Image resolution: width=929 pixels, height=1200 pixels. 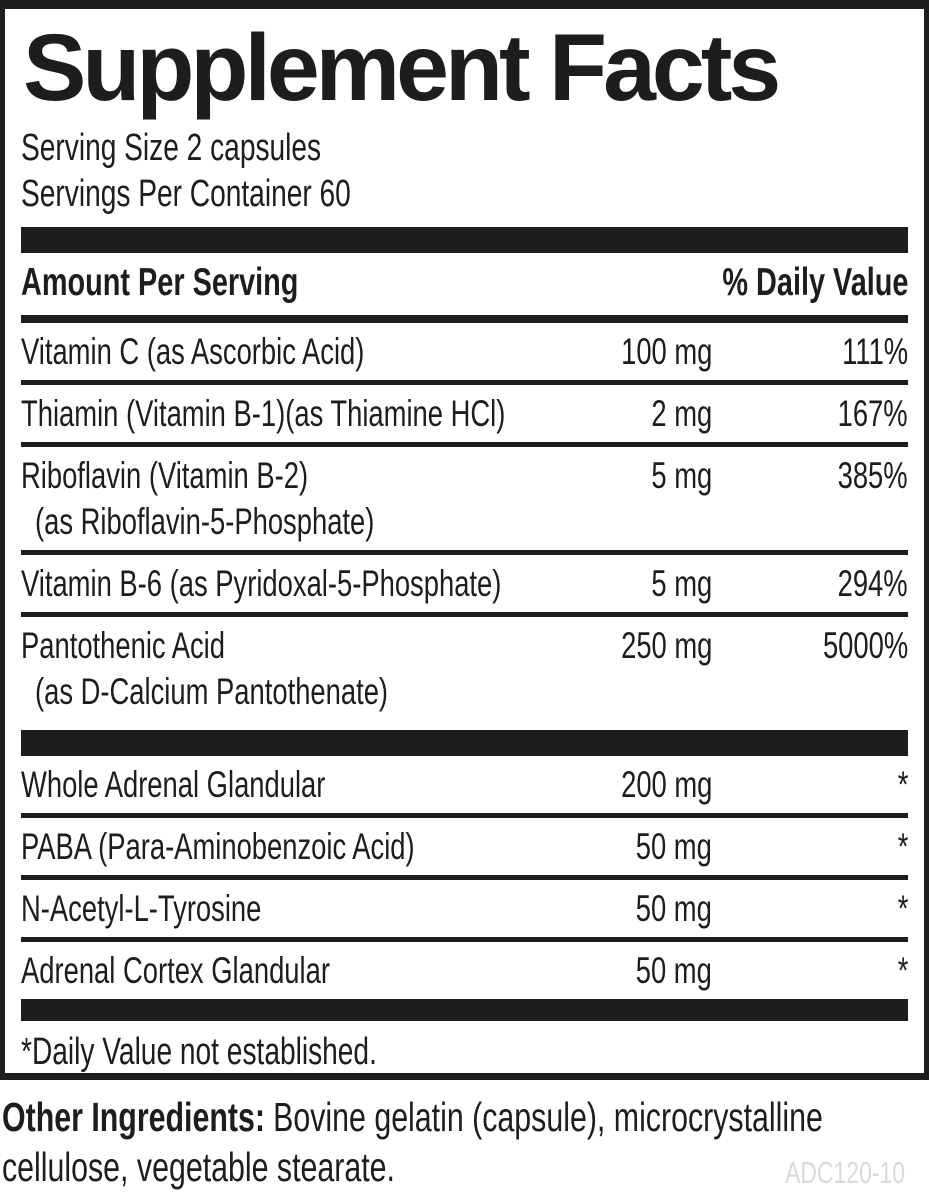 What do you see at coordinates (173, 784) in the screenshot?
I see `ingredient-name-text: Whole Adrenal Glandular` at bounding box center [173, 784].